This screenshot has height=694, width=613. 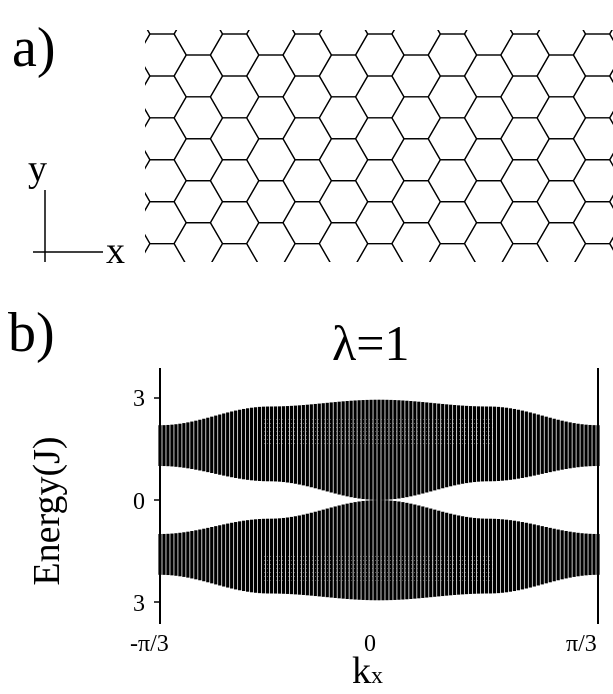 What do you see at coordinates (139, 604) in the screenshot?
I see `y-tick-bottom: 3` at bounding box center [139, 604].